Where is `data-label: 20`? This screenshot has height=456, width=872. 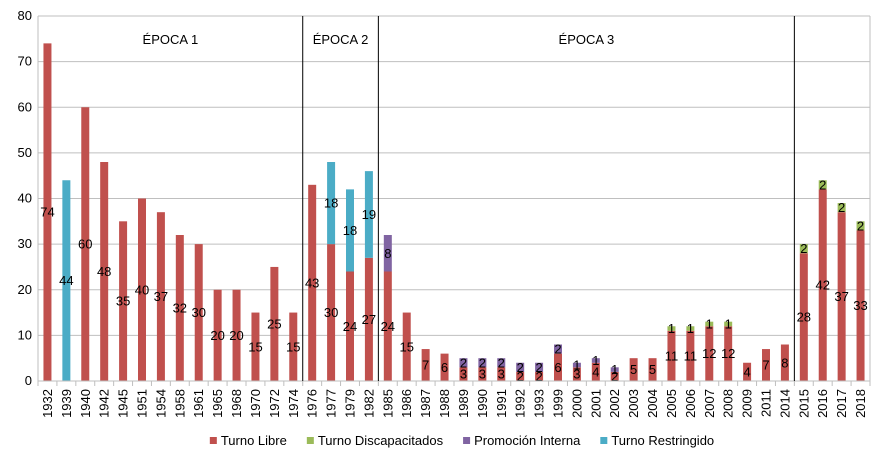 data-label: 20 is located at coordinates (217, 335).